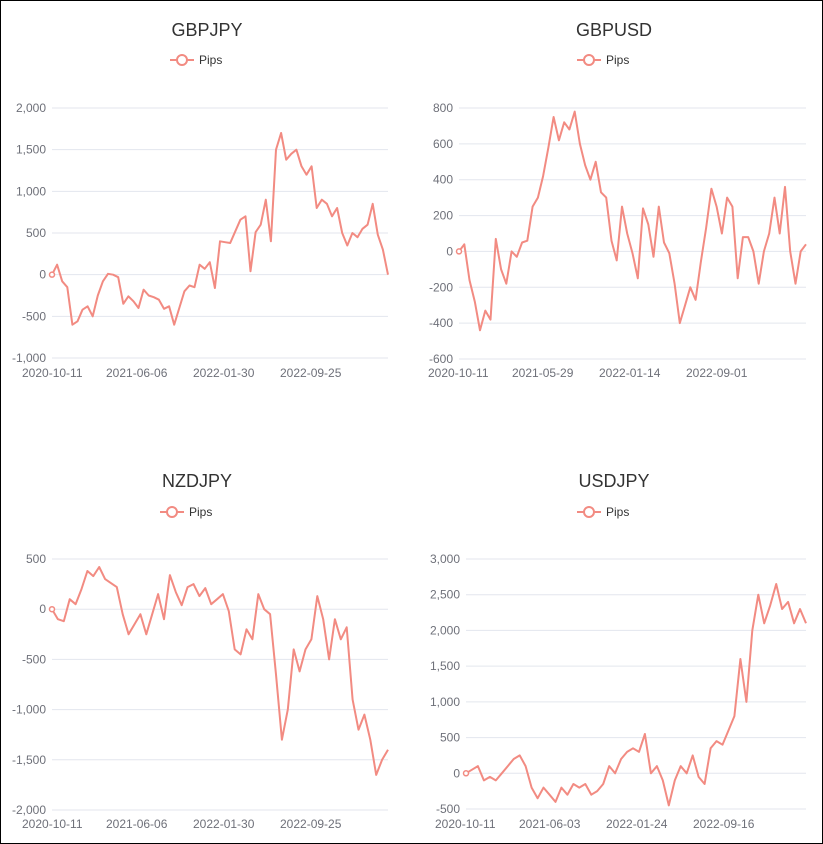 The width and height of the screenshot is (823, 844). Describe the element at coordinates (445, 595) in the screenshot. I see `y-tick-label: 2,500` at that location.